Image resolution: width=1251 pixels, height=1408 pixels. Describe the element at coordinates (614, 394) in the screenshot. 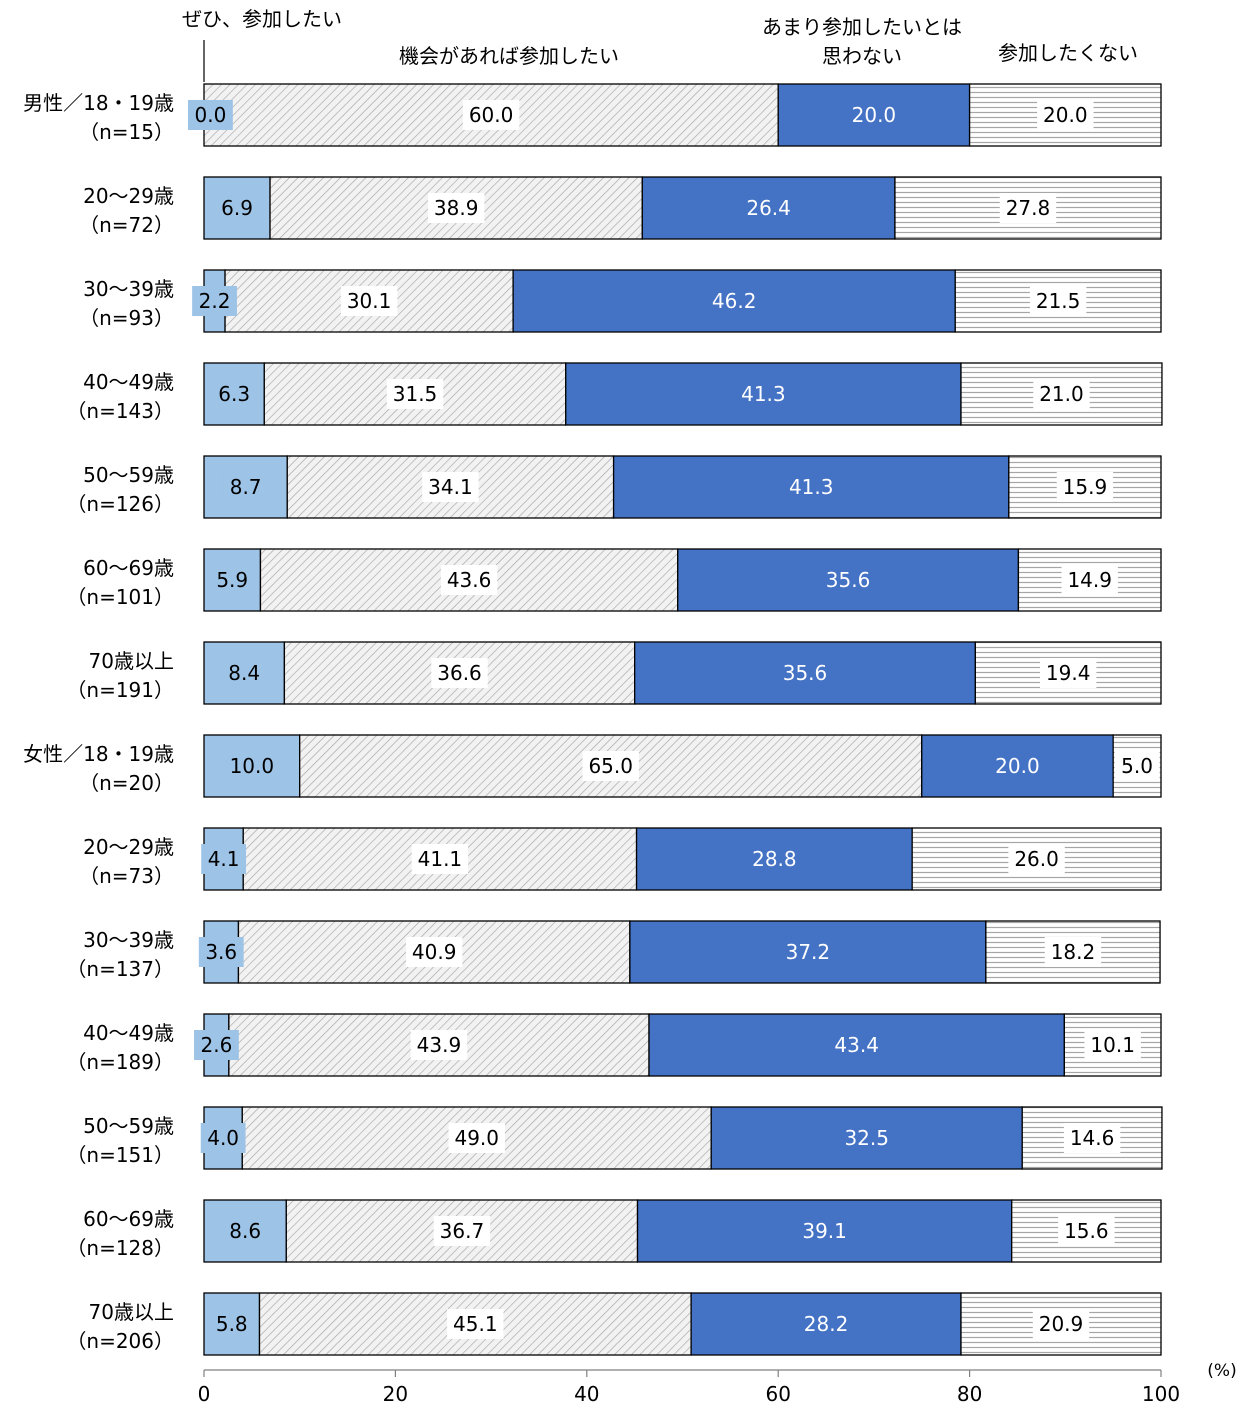

I see `bar-row: 40～49歳 （n=143） 6.3 31.5 41.3 21.0` at that location.